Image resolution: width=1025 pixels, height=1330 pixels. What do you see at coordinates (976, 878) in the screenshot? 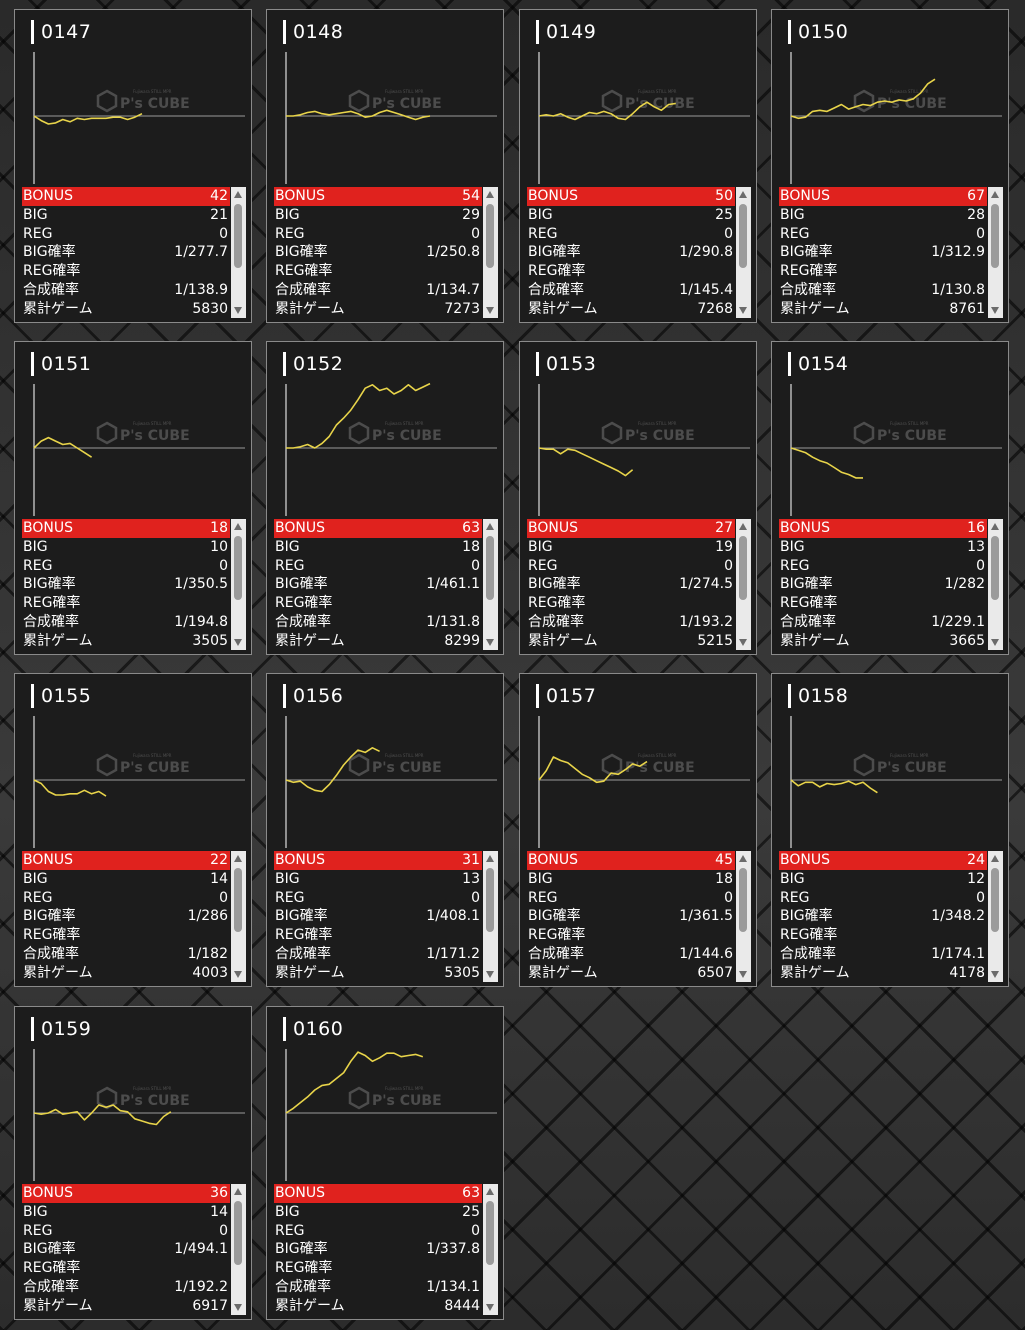
I see `big-value: 12` at bounding box center [976, 878].